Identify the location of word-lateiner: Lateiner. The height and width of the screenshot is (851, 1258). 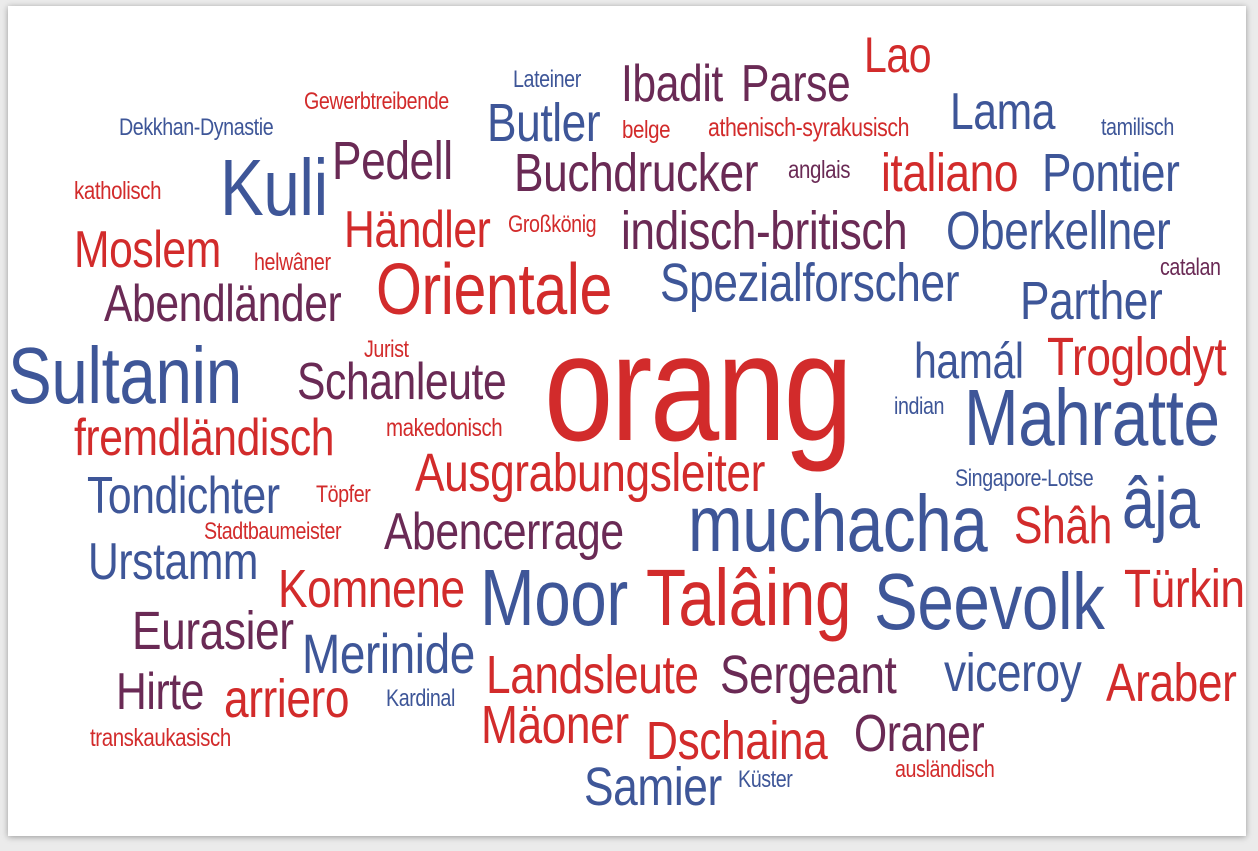
(547, 79).